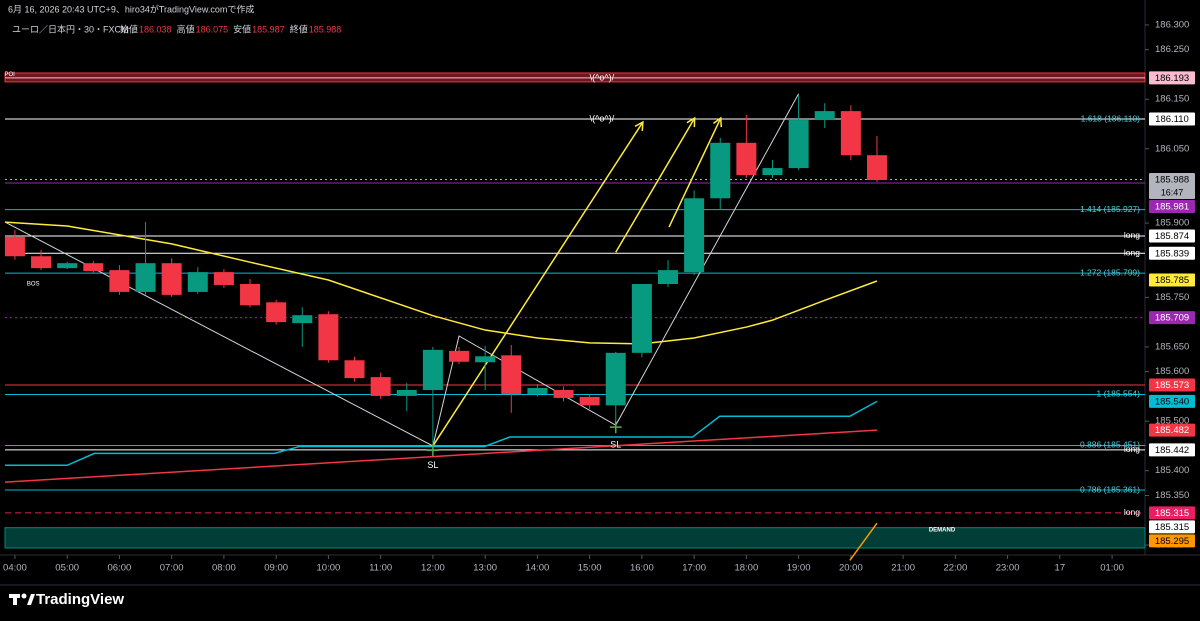 The image size is (1200, 621). I want to click on level-tag: 1.414 (185.927), so click(1110, 209).